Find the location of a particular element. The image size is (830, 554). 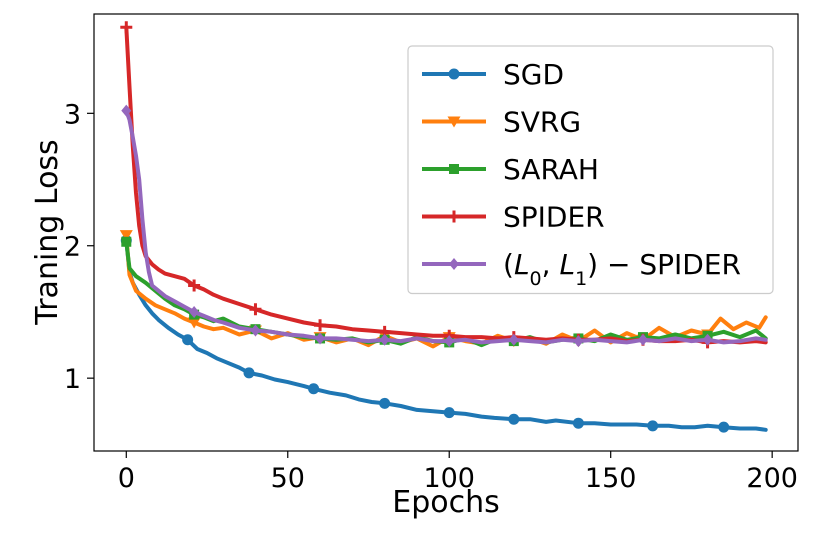

x-tick-label: 0 is located at coordinates (126, 478).